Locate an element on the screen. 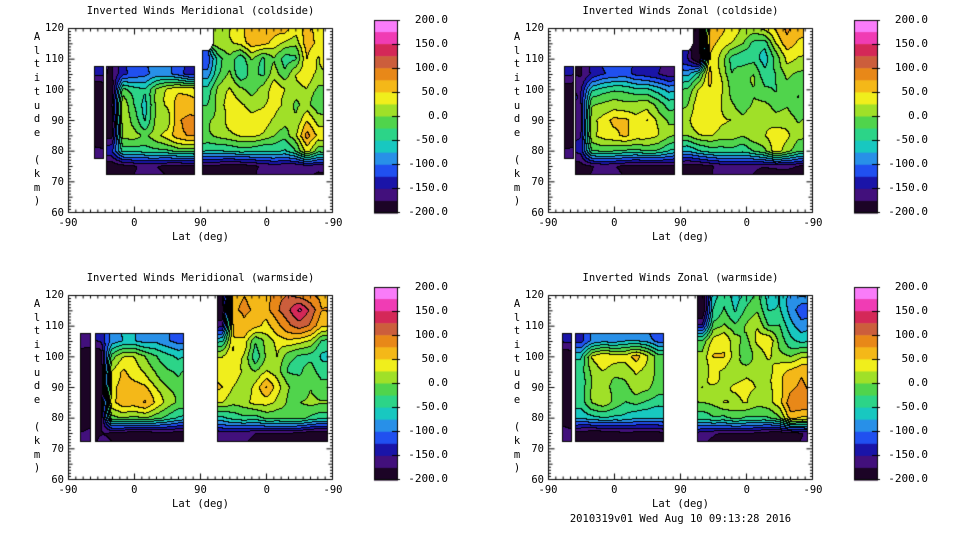 Image resolution: width=960 pixels, height=540 pixels. panel-title: Inverted Winds Meridional (coldside) is located at coordinates (200, 11).